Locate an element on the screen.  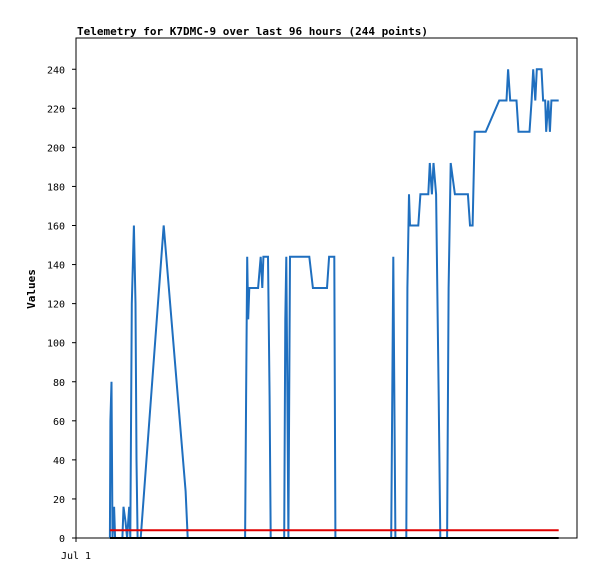
y-tick-label: 80 is located at coordinates (59, 383).